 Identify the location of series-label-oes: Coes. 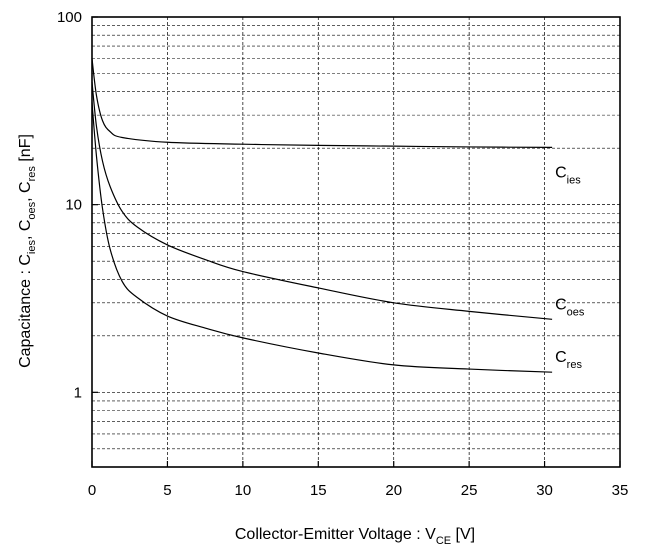
(570, 307).